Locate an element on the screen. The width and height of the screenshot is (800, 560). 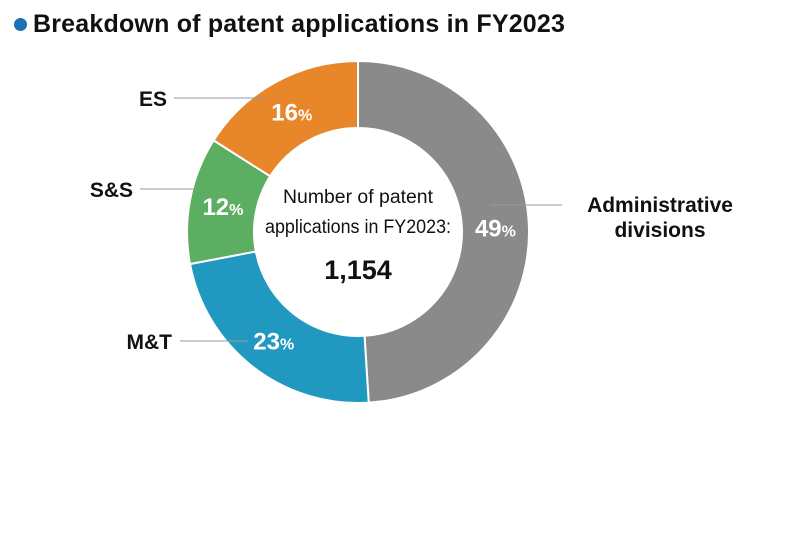
center-caption-line2: applications in FY2023: is located at coordinates (358, 227).